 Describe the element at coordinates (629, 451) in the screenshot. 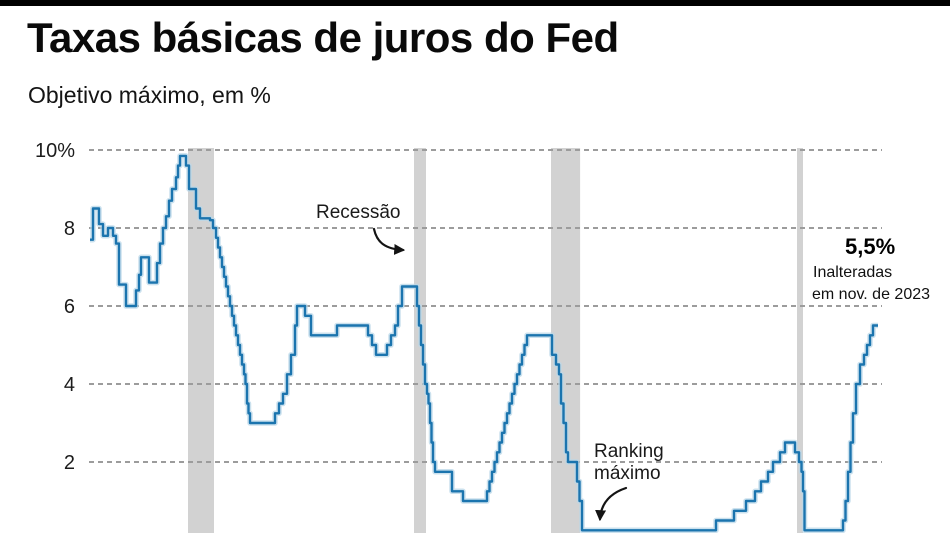

I see `ranking-max-line1: Ranking` at that location.